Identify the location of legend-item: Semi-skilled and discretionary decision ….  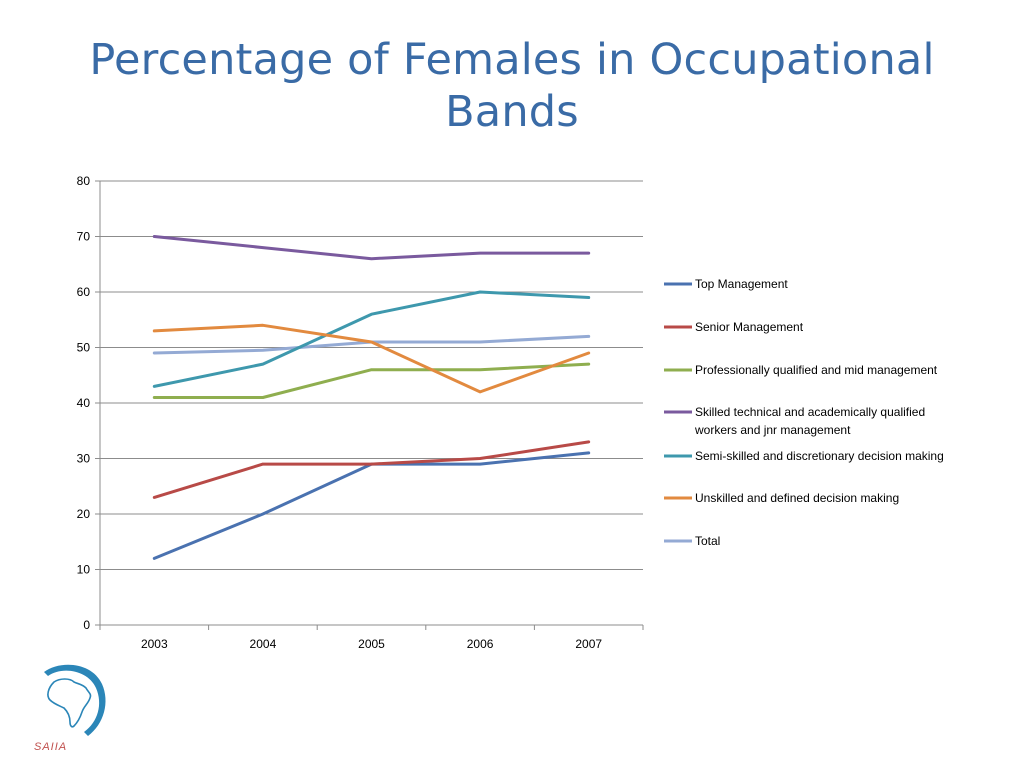
(804, 456).